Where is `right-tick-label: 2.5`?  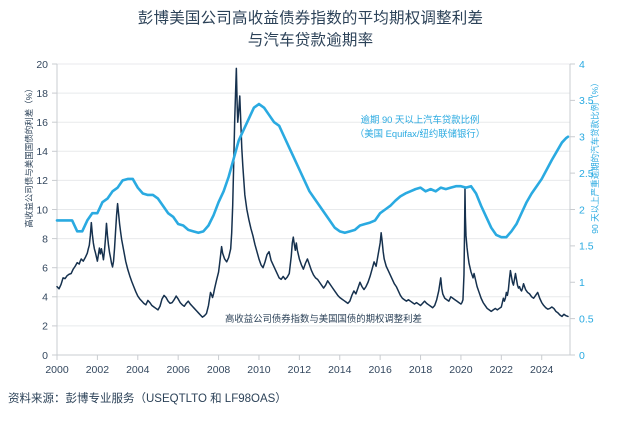
right-tick-label: 2.5 is located at coordinates (586, 174).